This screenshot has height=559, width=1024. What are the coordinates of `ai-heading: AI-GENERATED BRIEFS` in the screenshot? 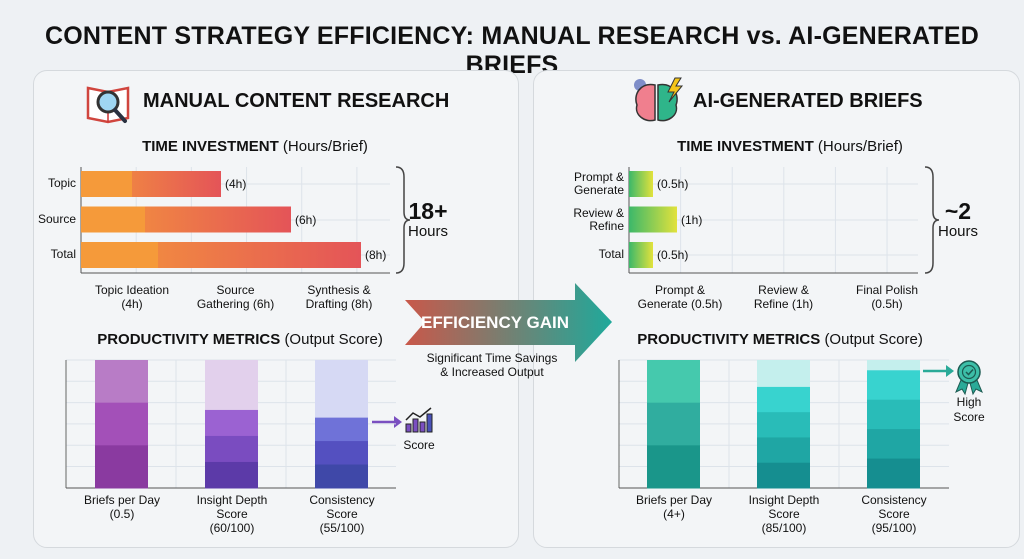 It's located at (808, 101).